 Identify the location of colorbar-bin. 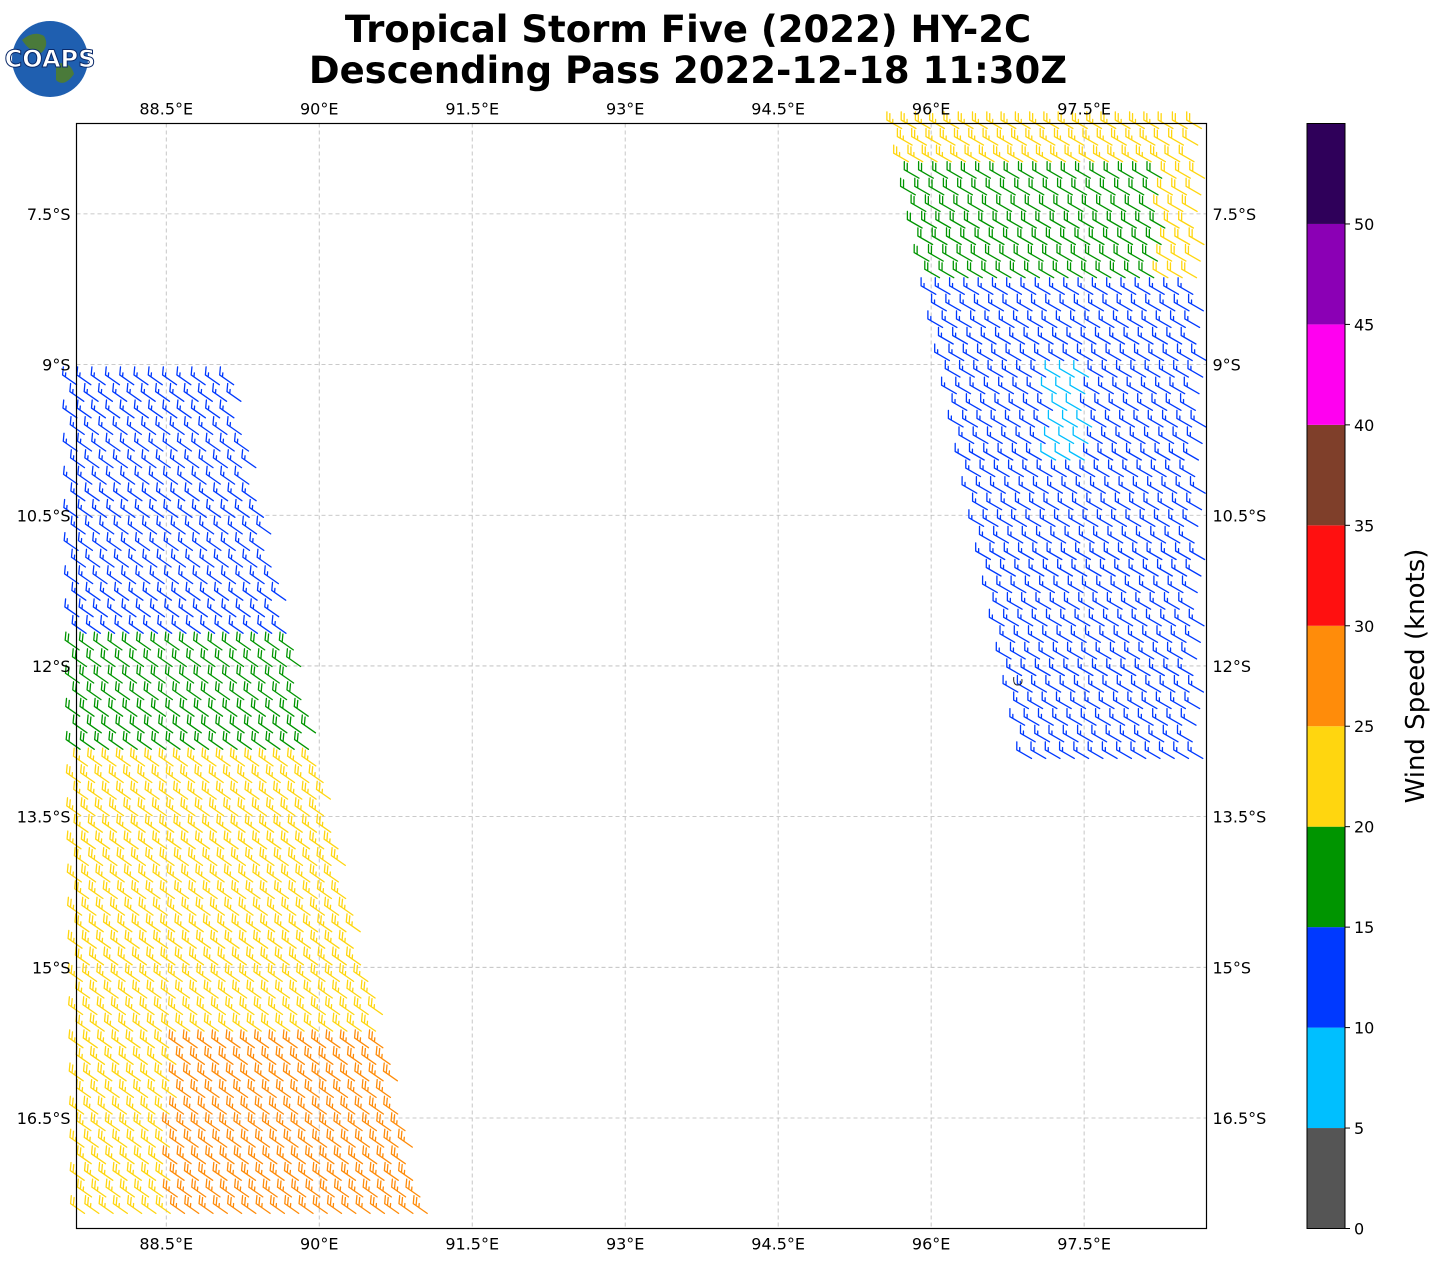
(1326, 877).